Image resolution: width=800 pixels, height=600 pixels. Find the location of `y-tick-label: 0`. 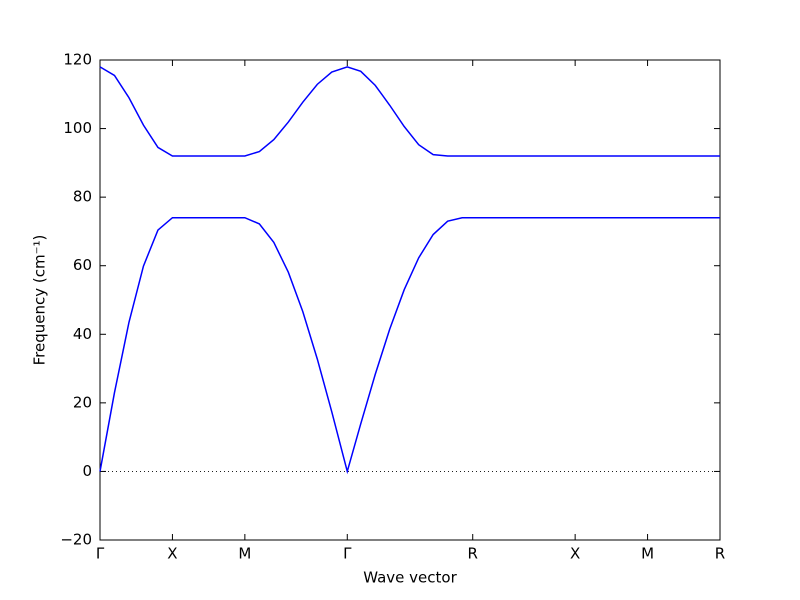

y-tick-label: 0 is located at coordinates (87, 471).